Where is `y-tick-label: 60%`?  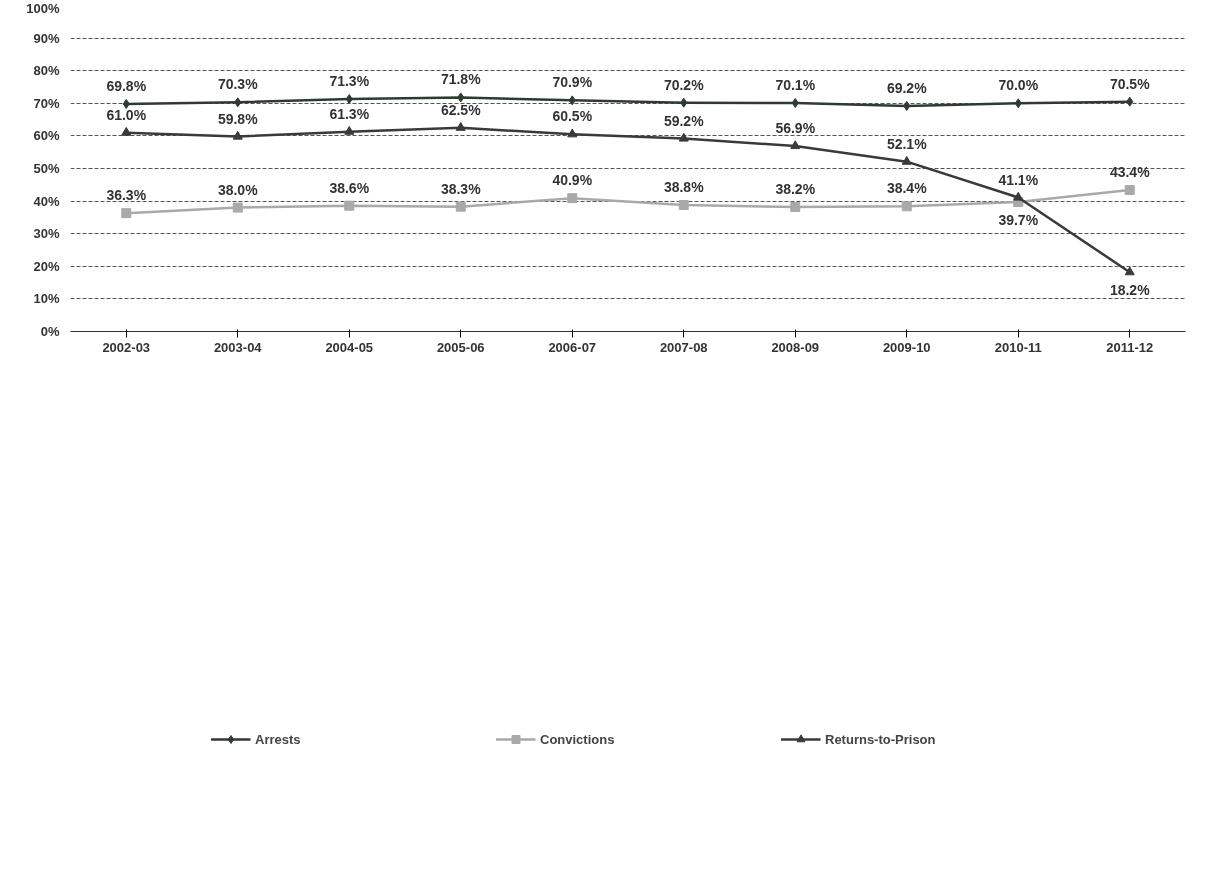
y-tick-label: 60% is located at coordinates (46, 136).